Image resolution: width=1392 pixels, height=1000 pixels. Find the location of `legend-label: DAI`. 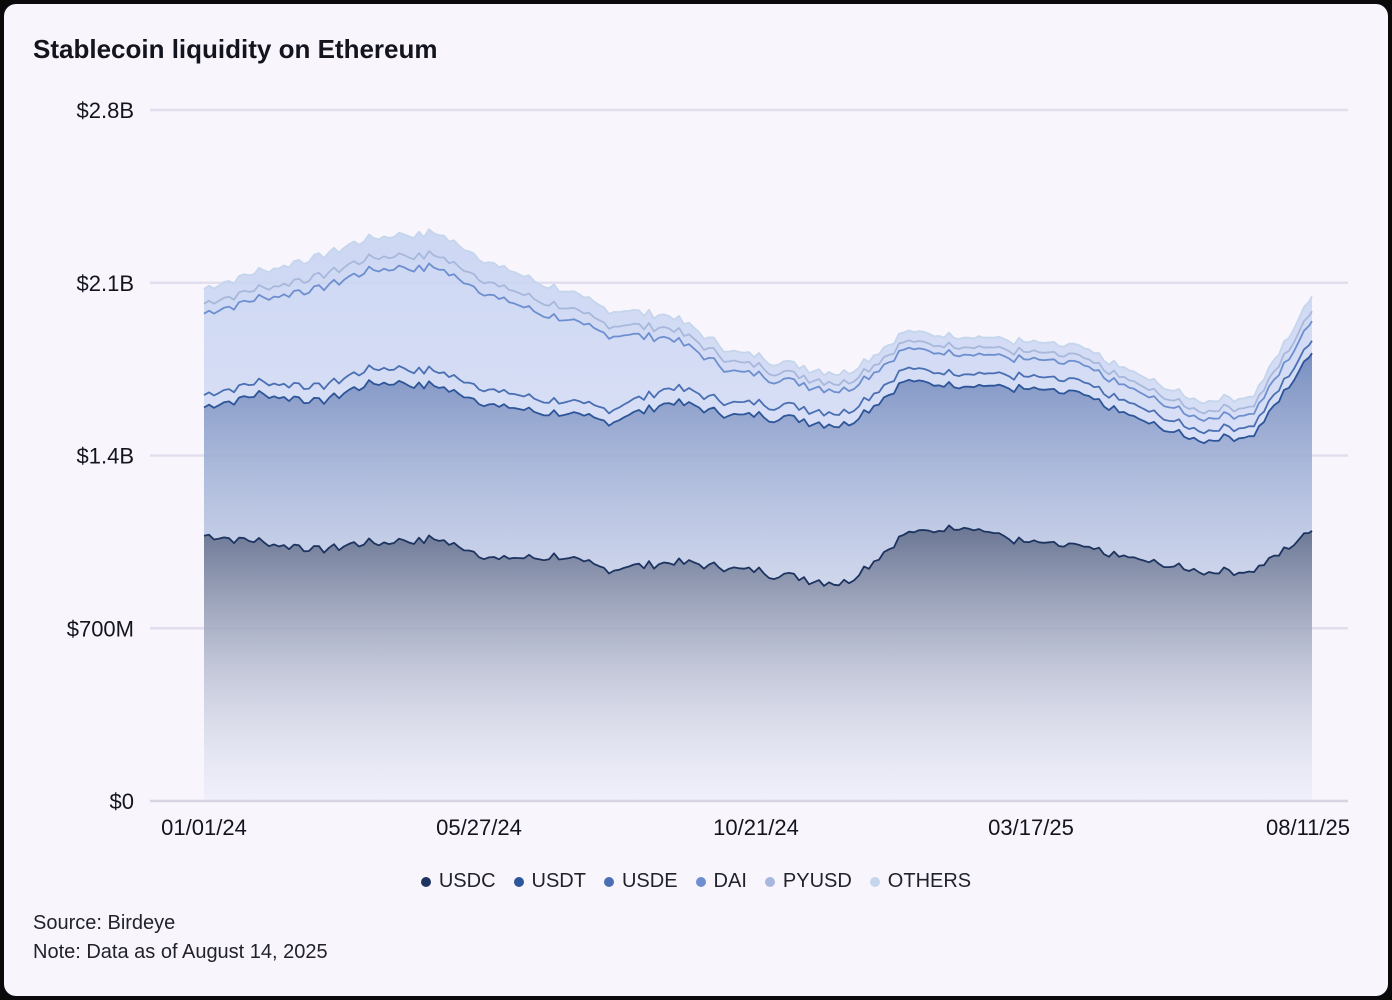

legend-label: DAI is located at coordinates (730, 881).